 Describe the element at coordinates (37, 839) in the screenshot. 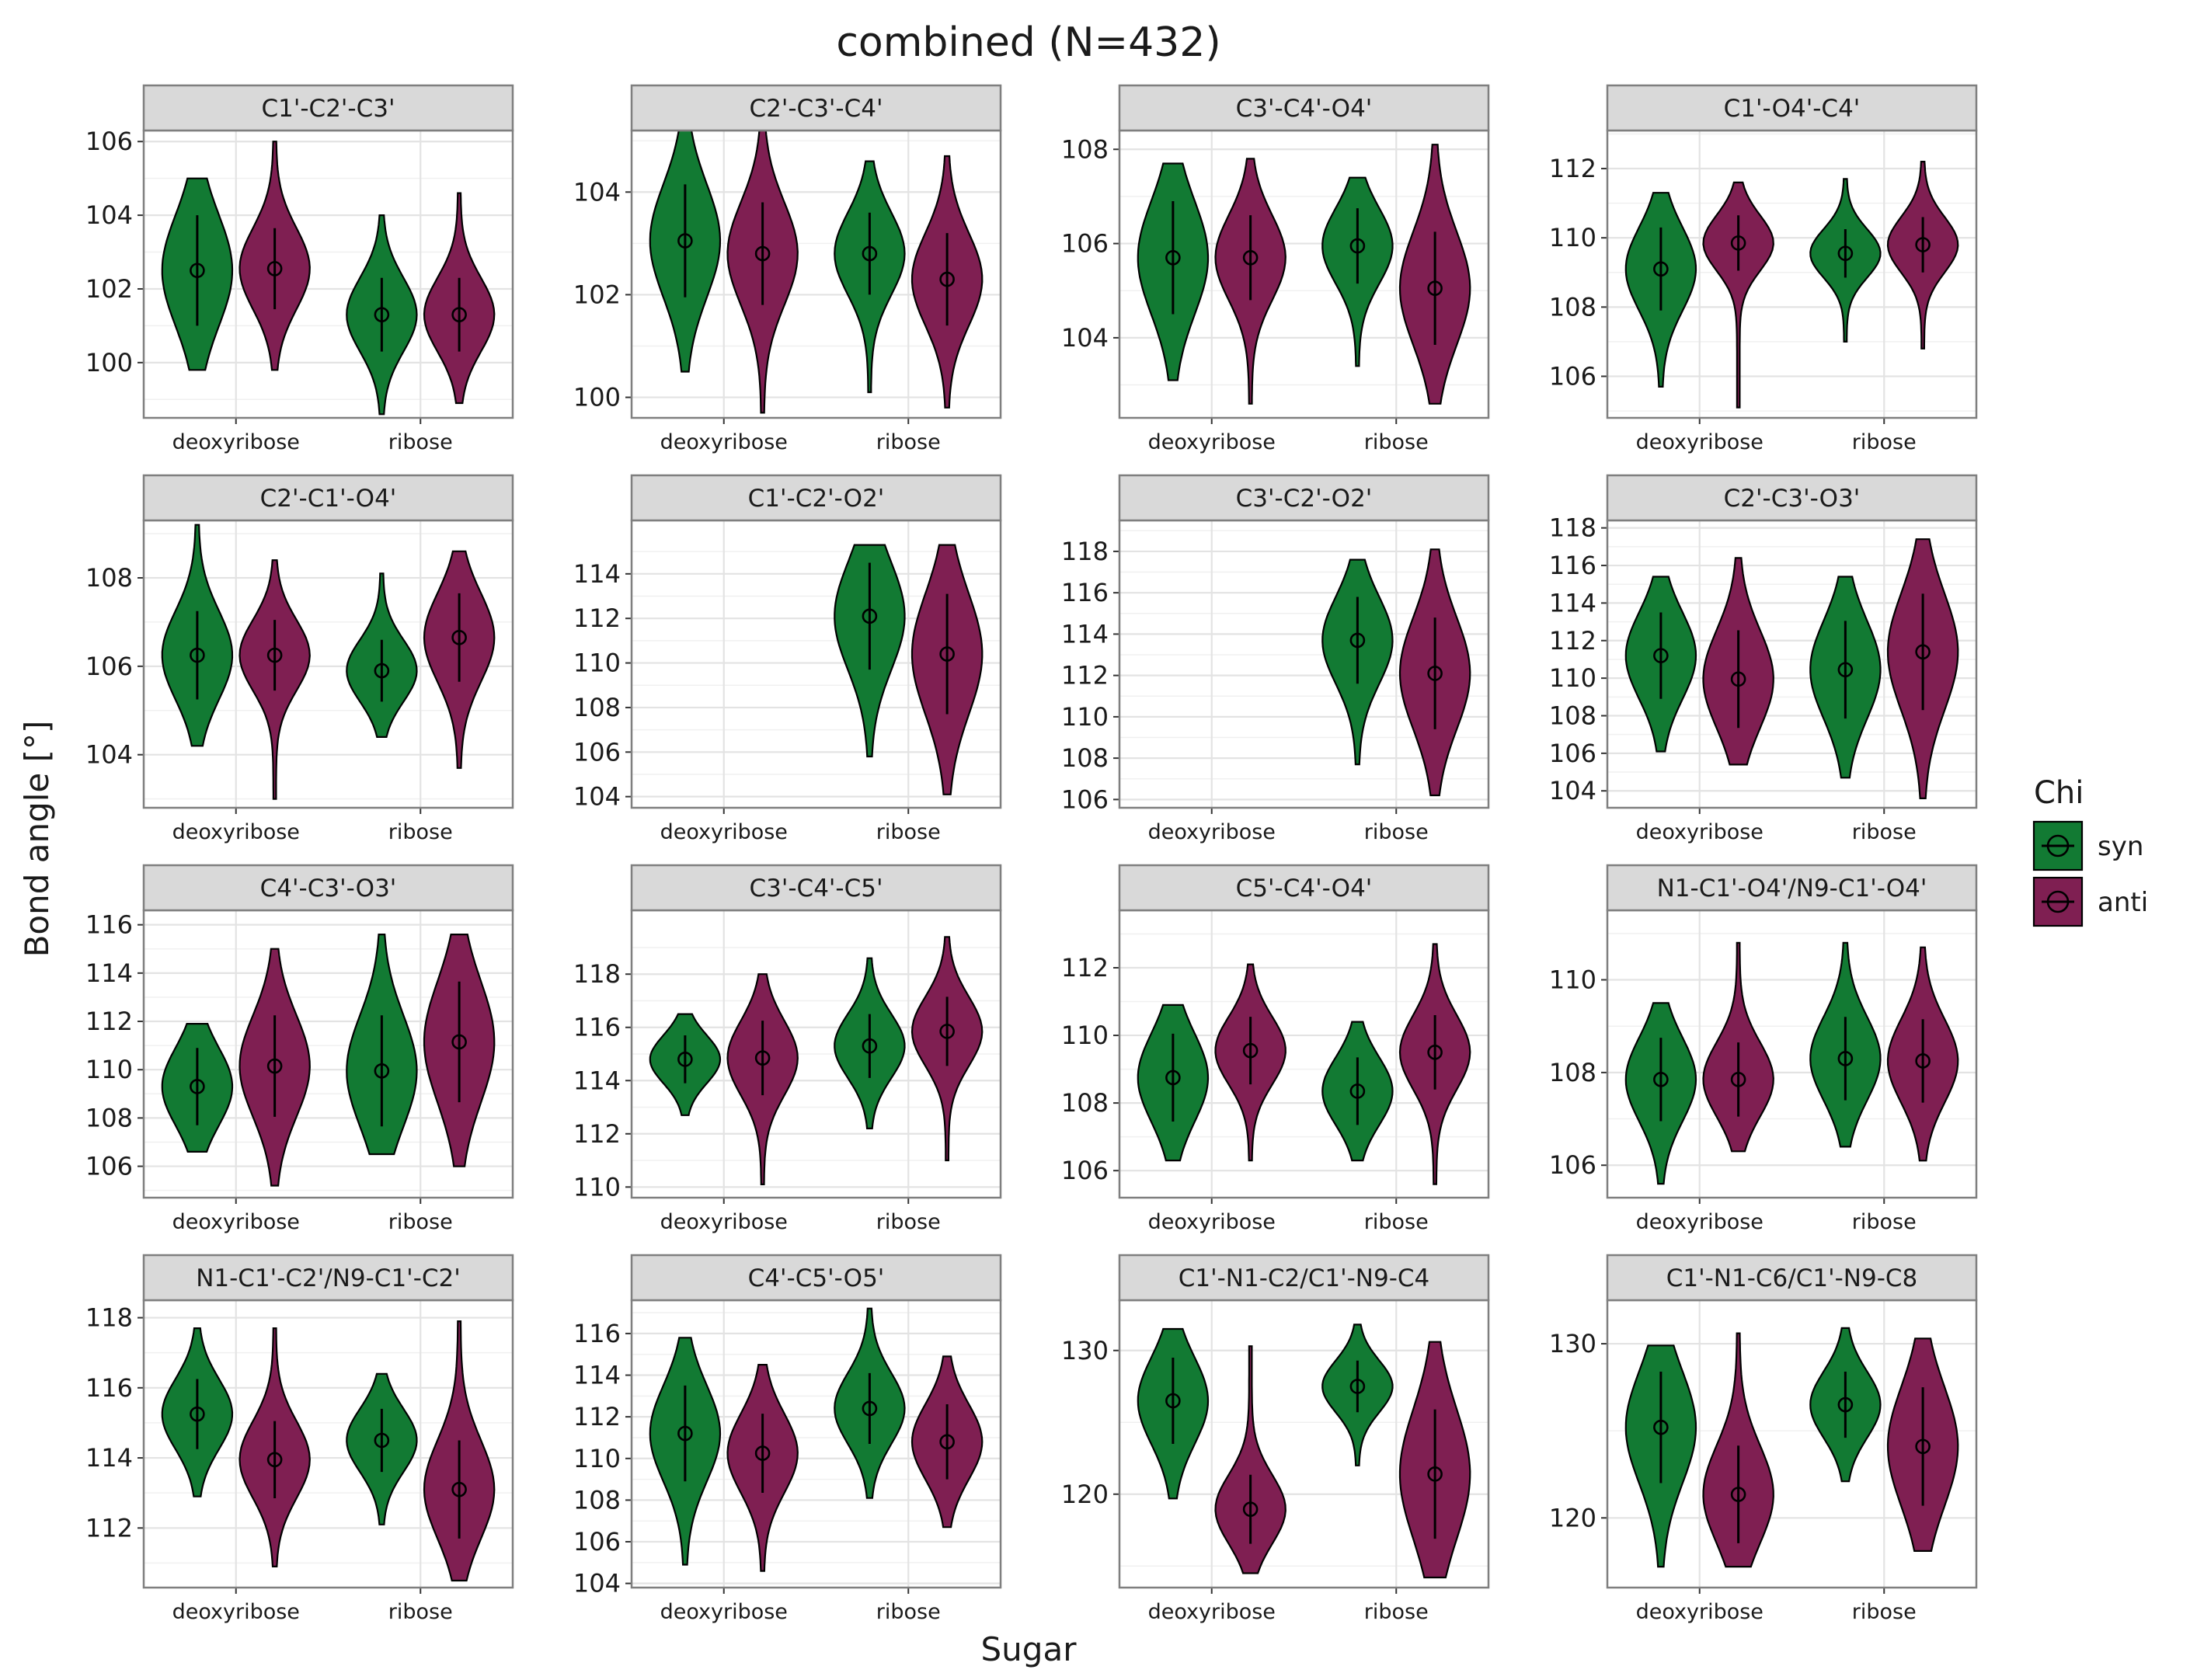

I see `y-axis-title: Bond angle [°]` at that location.